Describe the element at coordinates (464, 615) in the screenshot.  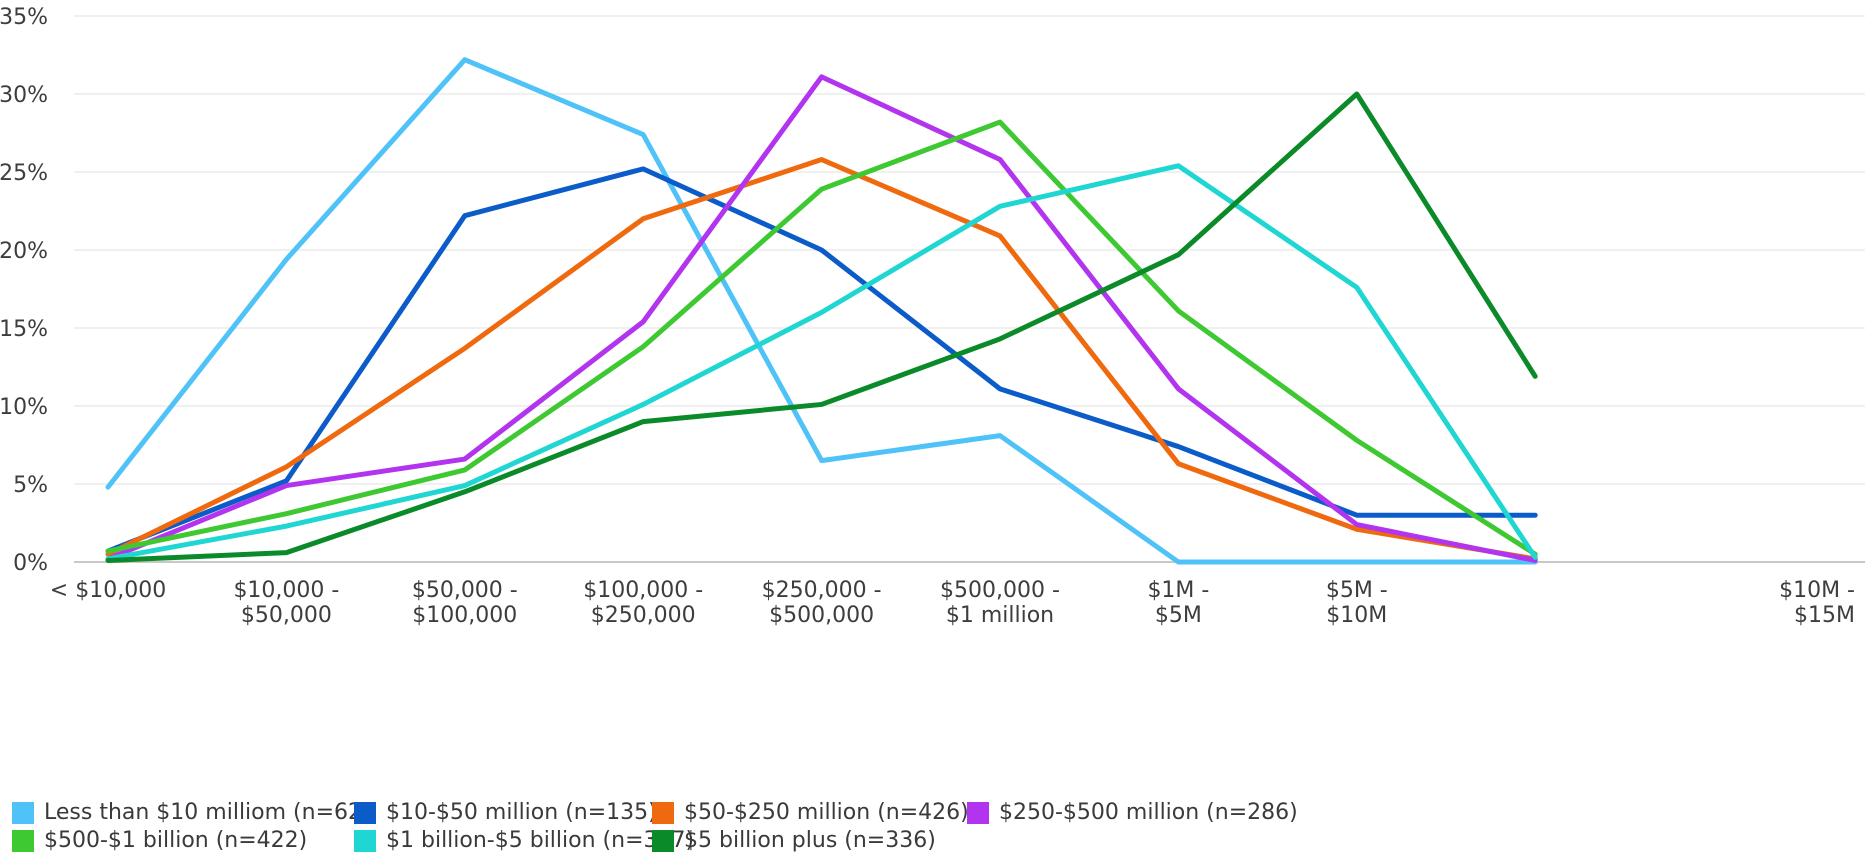
I see `x-tick-label-line: $100,000` at that location.